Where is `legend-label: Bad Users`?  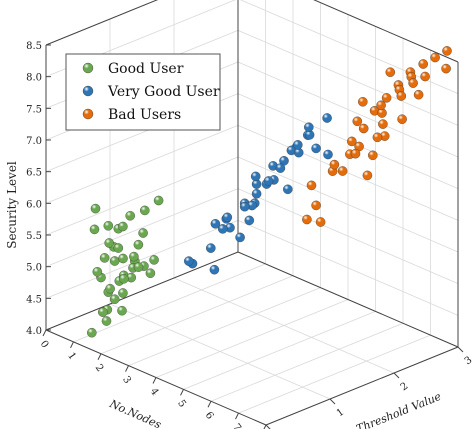 legend-label: Bad Users is located at coordinates (144, 115).